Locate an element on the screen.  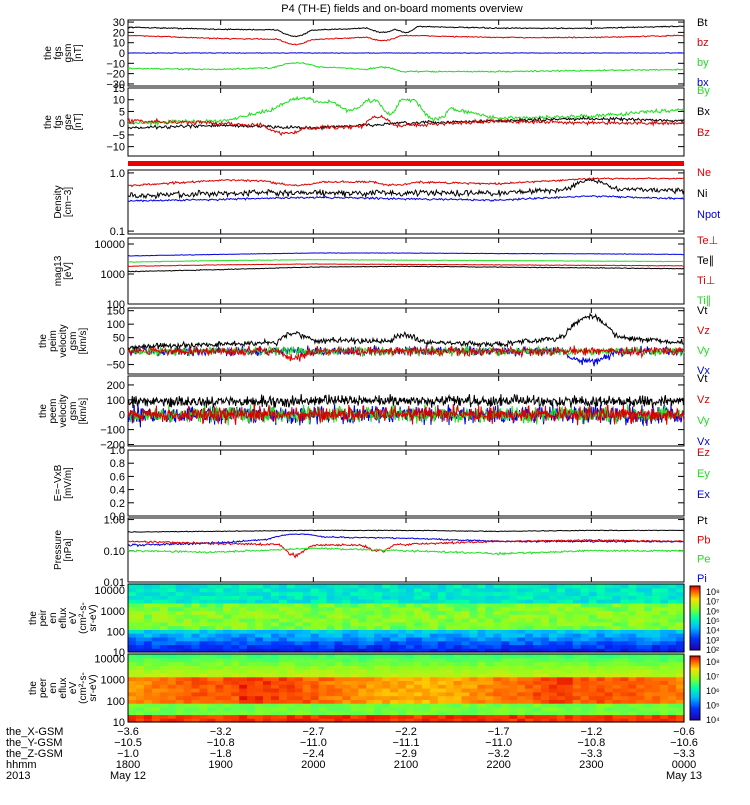
colorbar-tick-label: 10⁴ is located at coordinates (713, 631).